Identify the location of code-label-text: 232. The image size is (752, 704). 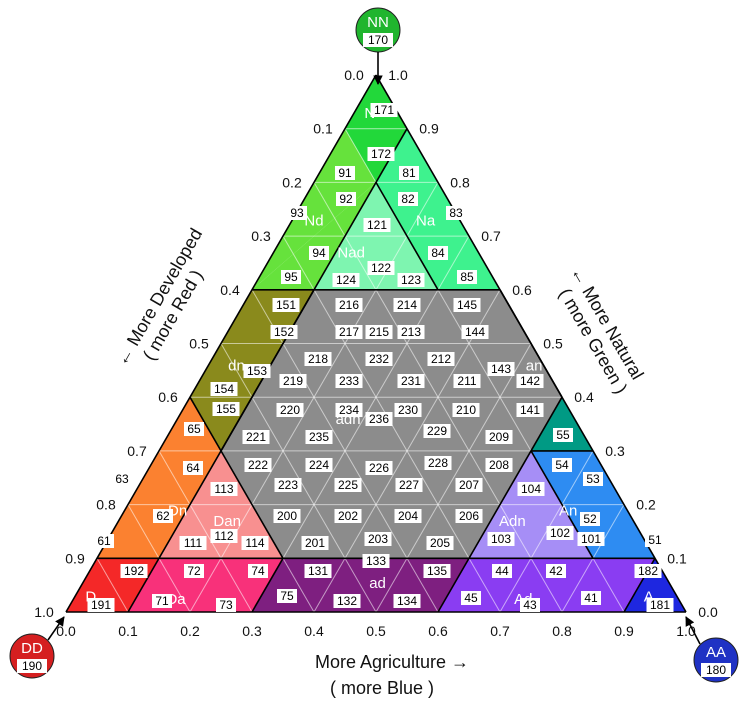
(379, 359).